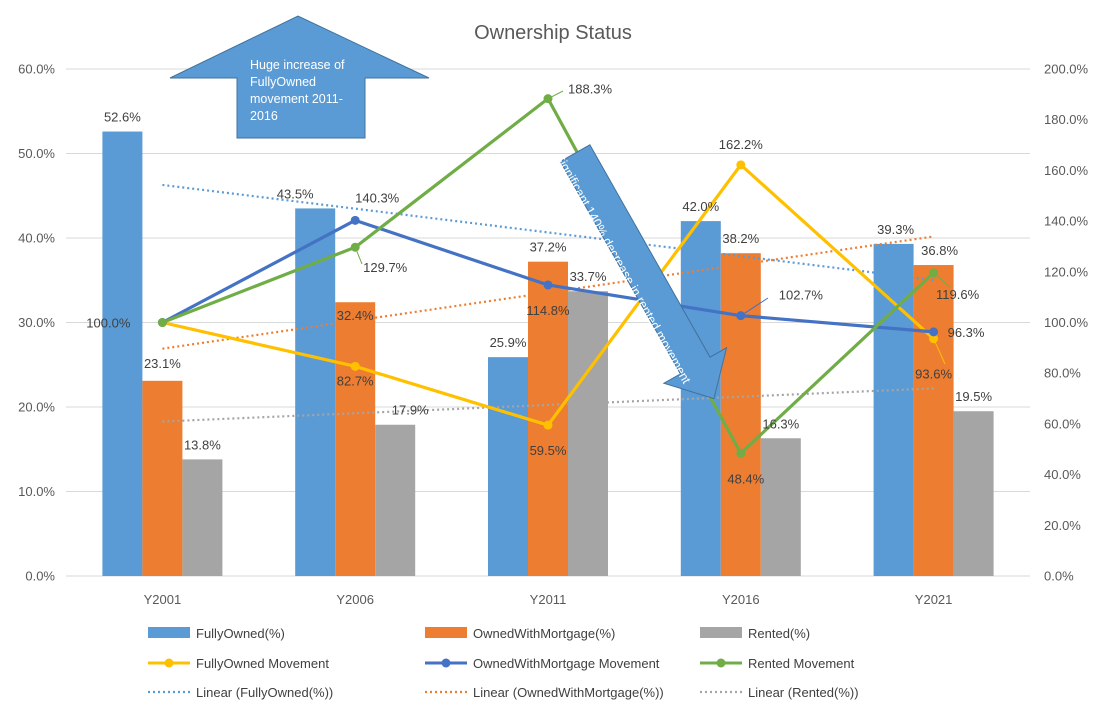 The height and width of the screenshot is (718, 1101). What do you see at coordinates (548, 247) in the screenshot?
I see `bar-data-label: 37.2%` at bounding box center [548, 247].